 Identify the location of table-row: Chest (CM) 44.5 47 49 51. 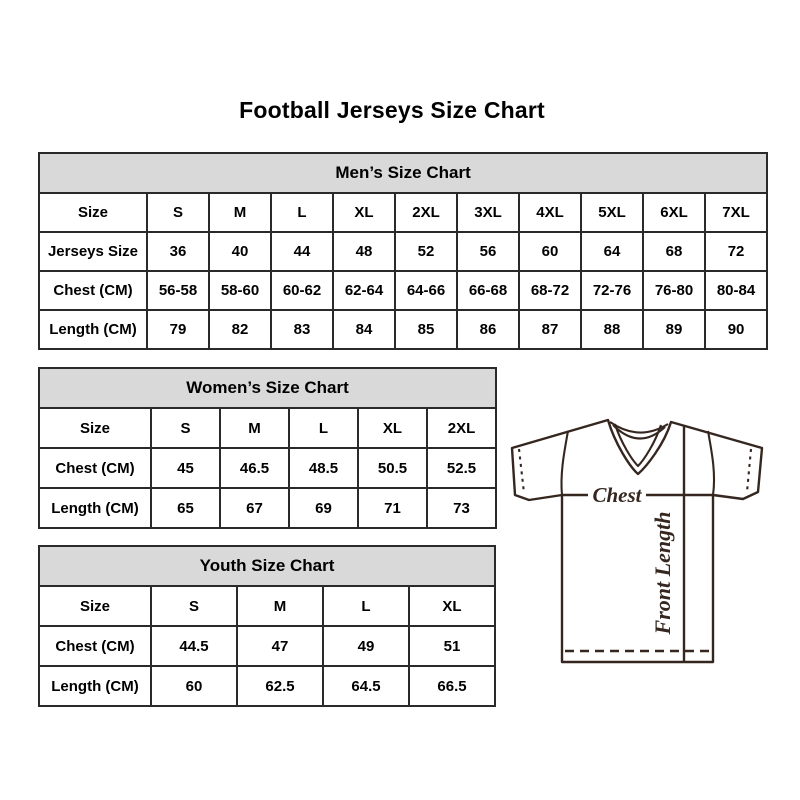
(267, 646).